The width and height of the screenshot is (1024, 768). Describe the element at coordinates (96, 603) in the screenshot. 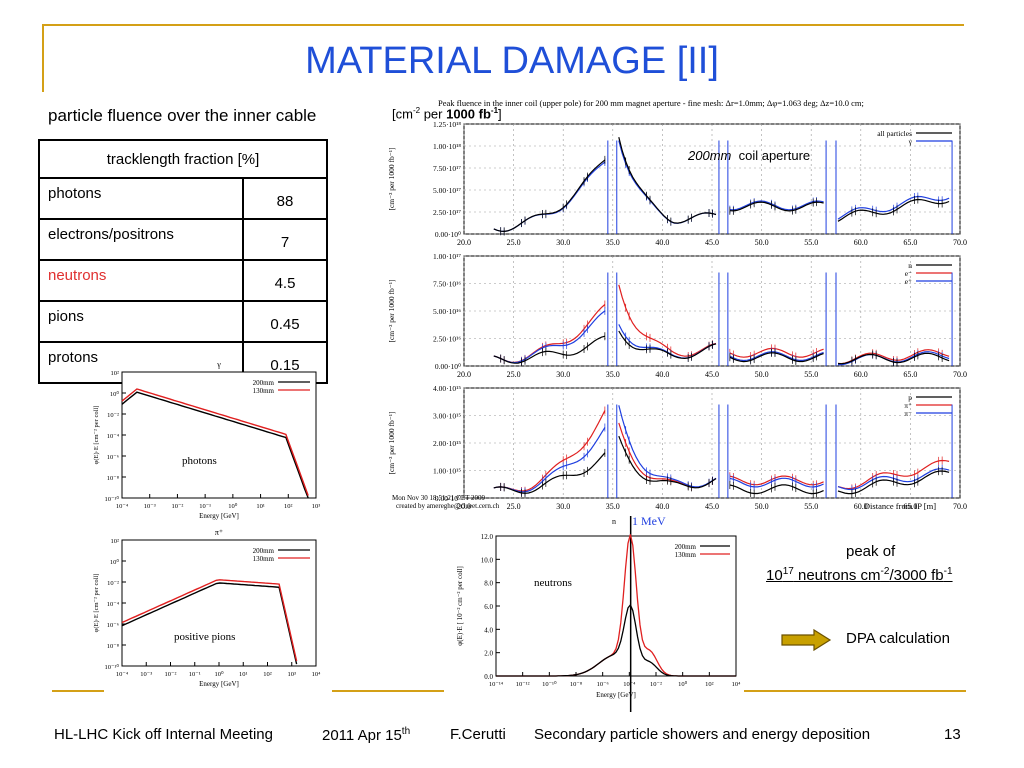

I see `y-axis-label: φ(E)·E [cm⁻² per coll]` at that location.